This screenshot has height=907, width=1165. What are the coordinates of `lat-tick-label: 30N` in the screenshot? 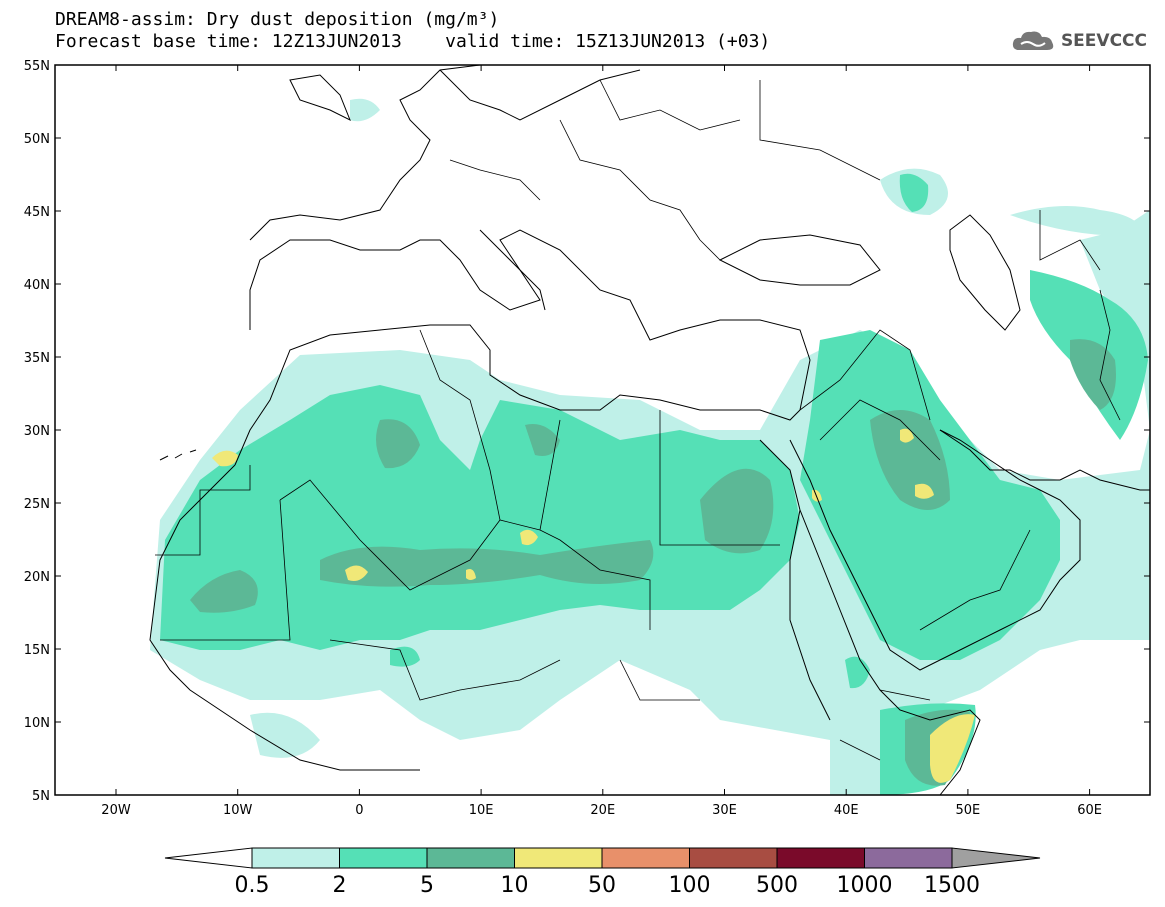 It's located at (37, 431).